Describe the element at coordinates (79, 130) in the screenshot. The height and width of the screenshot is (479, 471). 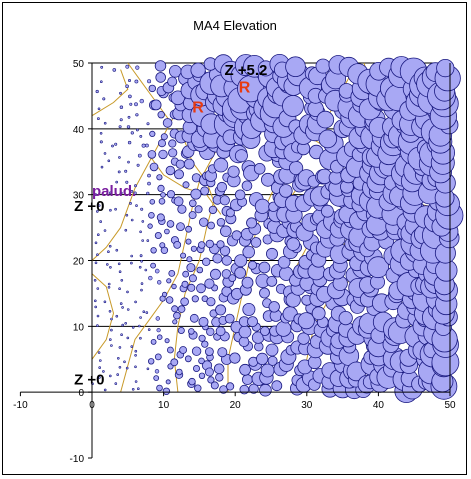
I see `y-tick-label: 40` at that location.